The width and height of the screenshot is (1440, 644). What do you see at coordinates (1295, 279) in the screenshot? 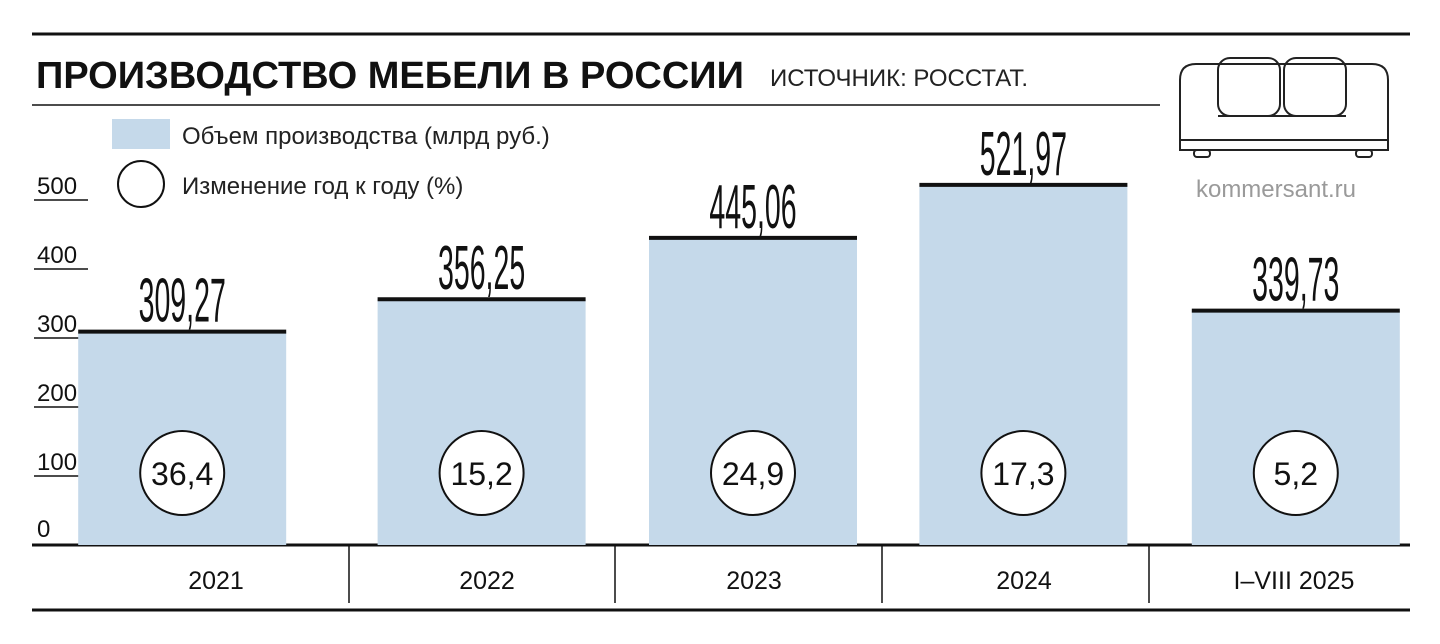
I see `bar-value-label: 339,73` at bounding box center [1295, 279].